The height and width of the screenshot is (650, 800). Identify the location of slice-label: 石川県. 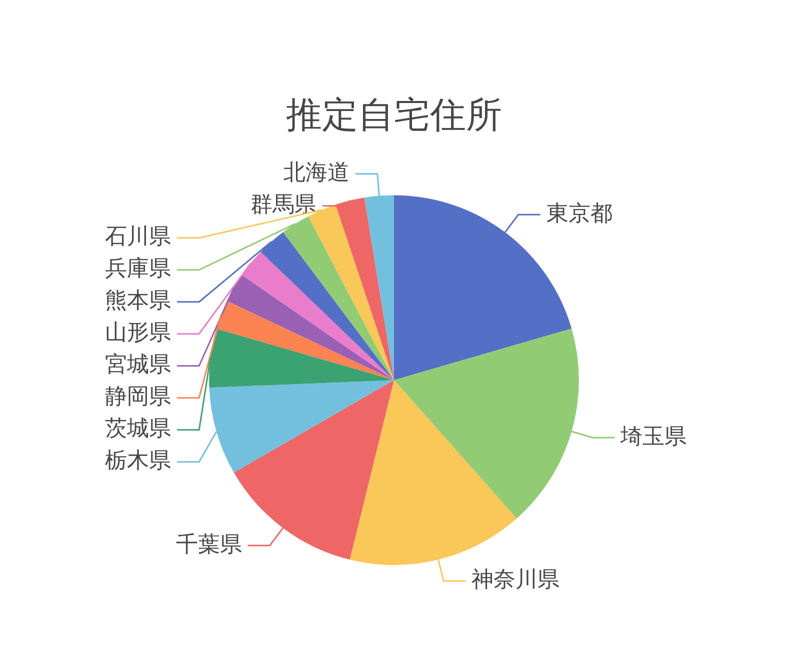
(138, 237).